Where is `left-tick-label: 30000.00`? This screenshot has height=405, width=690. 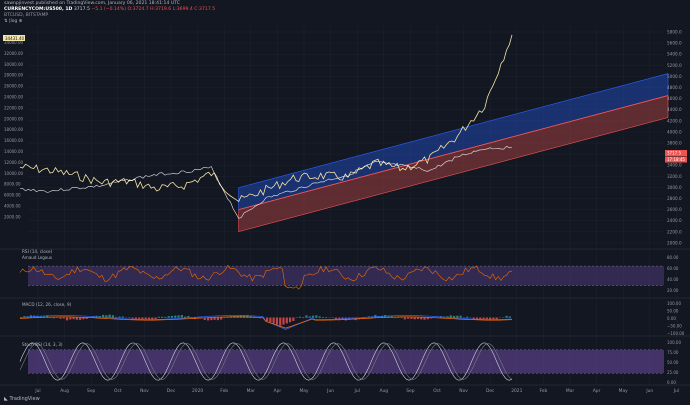
left-tick-label: 30000.00 is located at coordinates (14, 64).